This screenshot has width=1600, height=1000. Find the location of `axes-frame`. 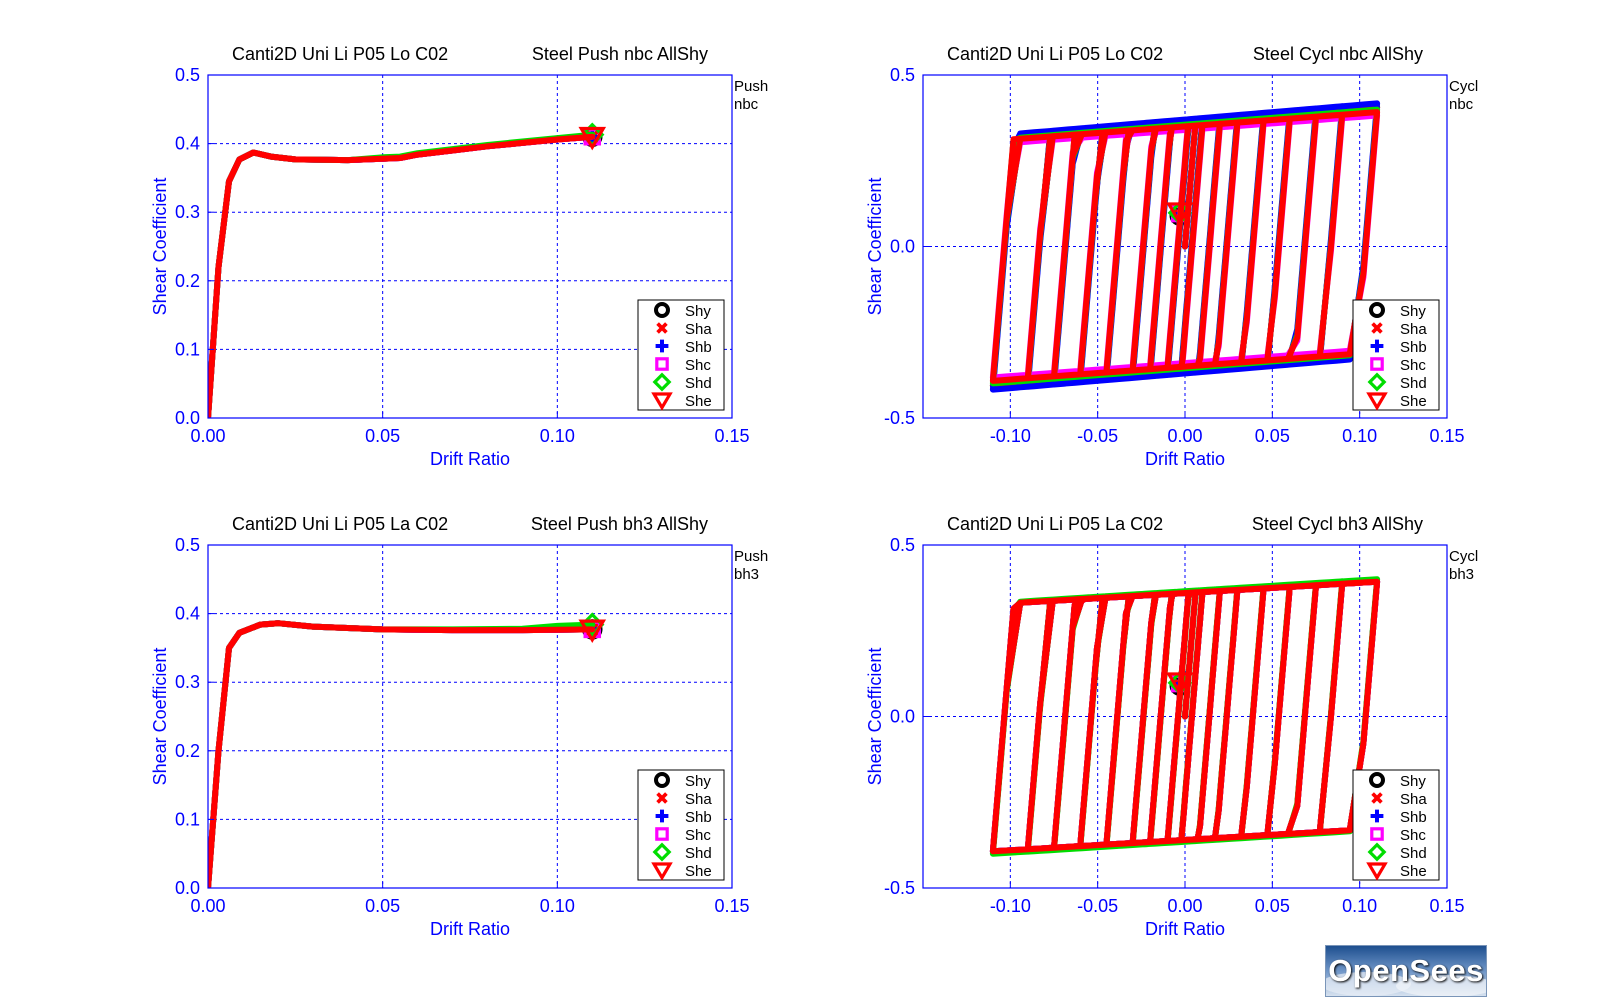

axes-frame is located at coordinates (470, 716).